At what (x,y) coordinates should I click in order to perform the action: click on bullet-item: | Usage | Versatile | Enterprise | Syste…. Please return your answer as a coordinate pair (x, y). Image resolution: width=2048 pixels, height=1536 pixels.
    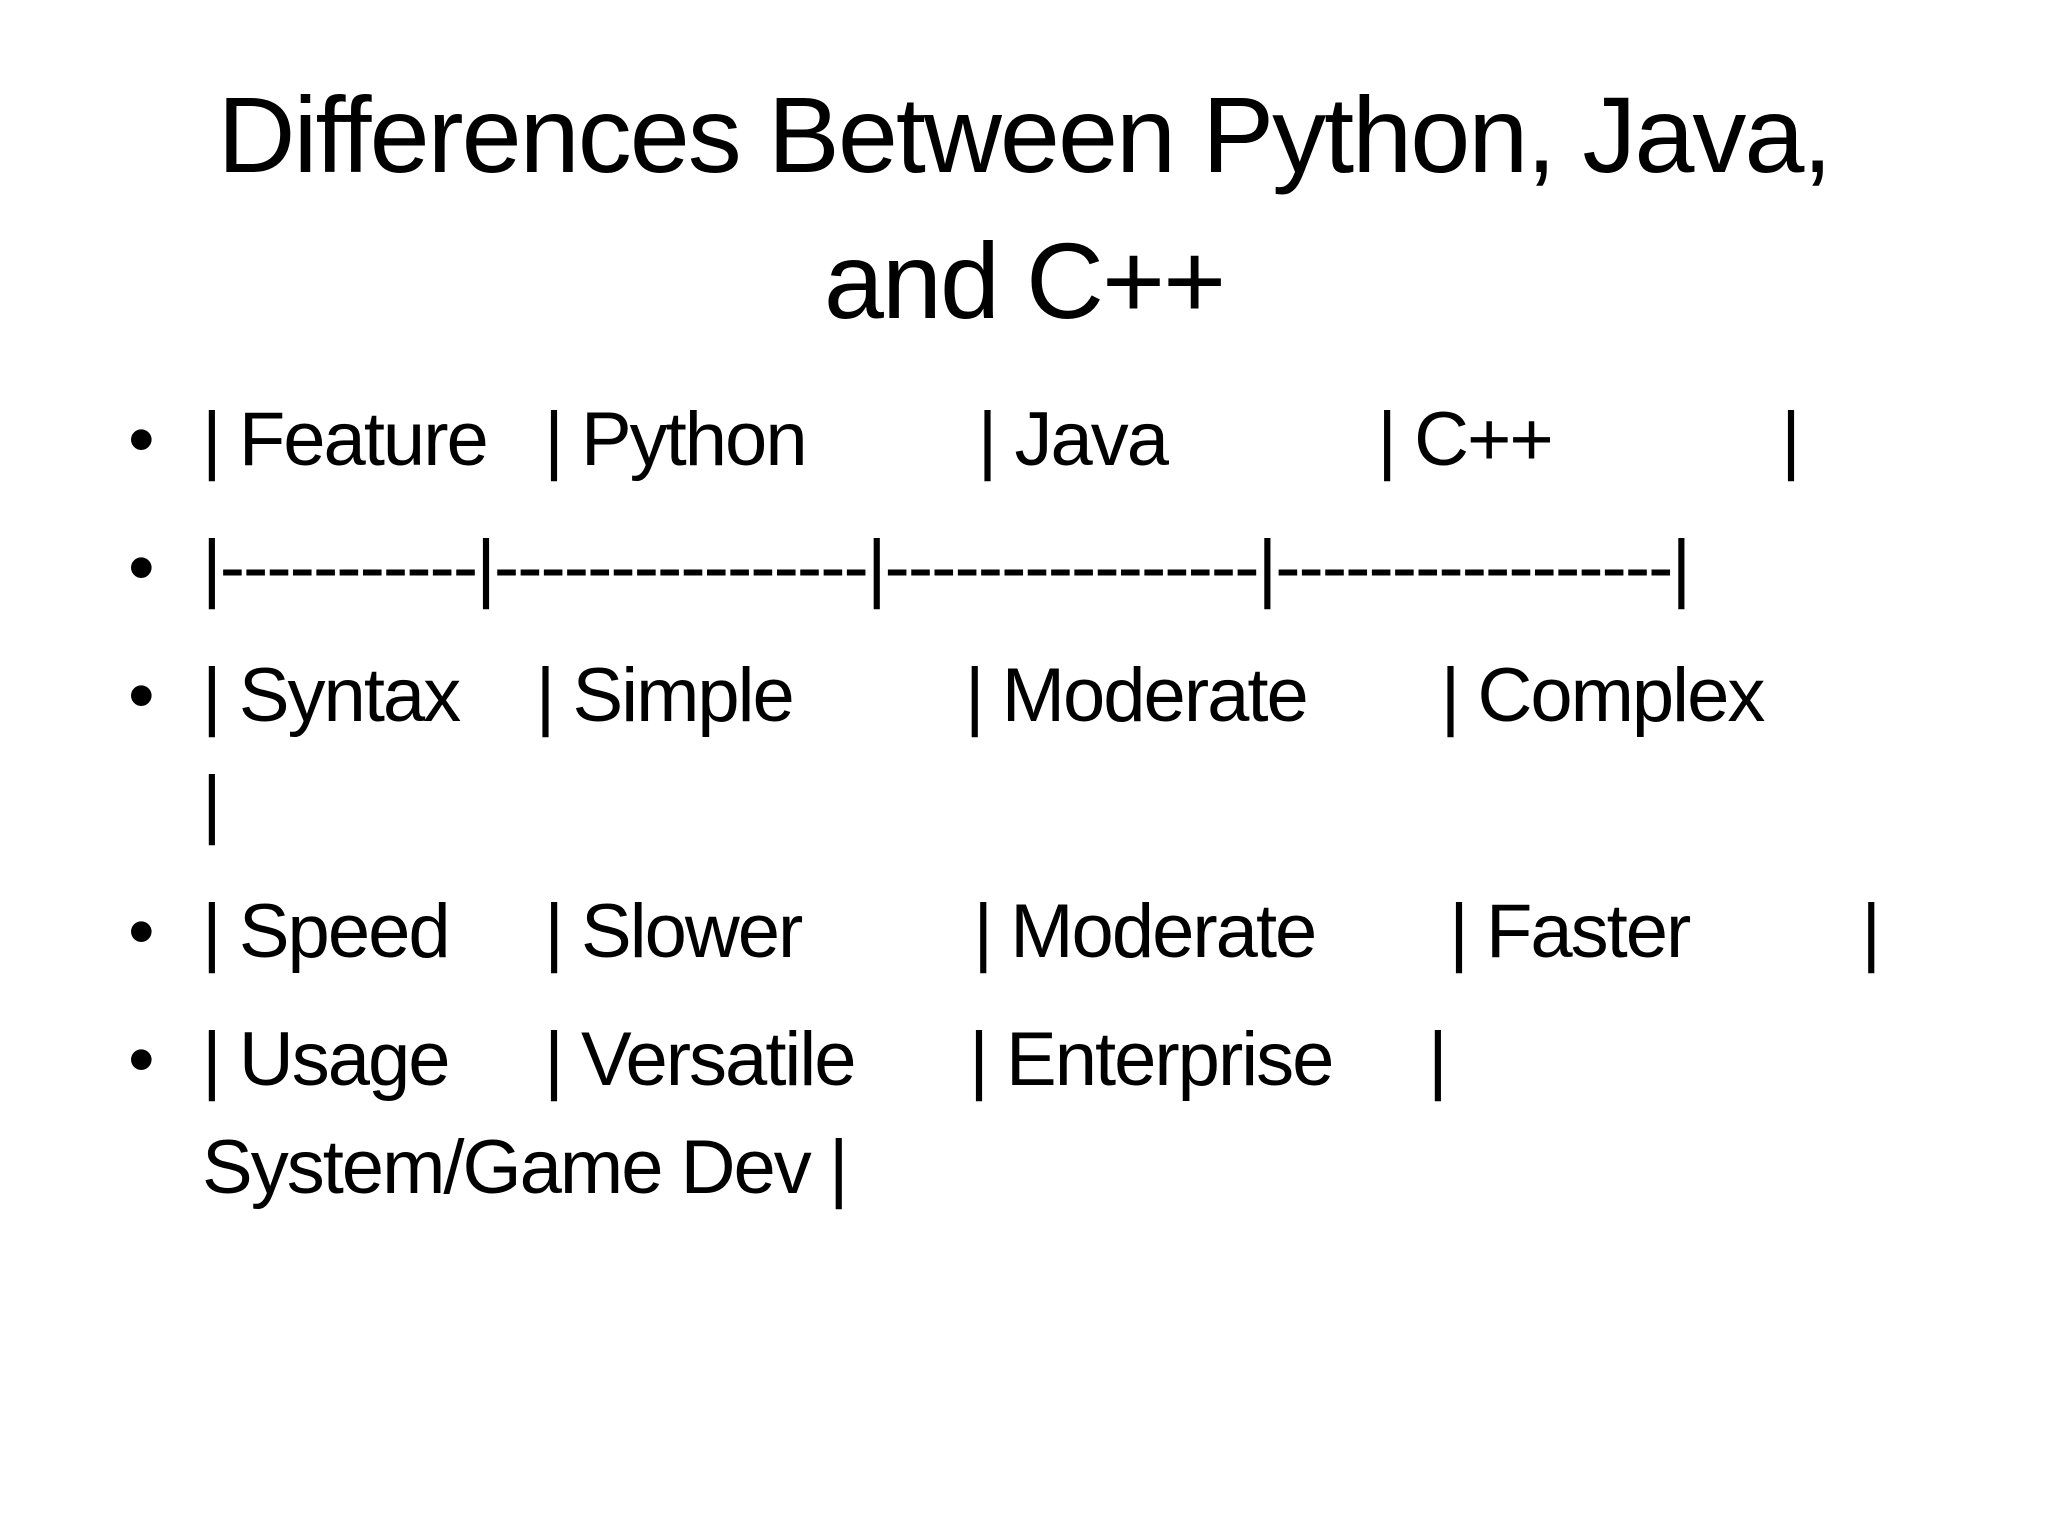
    Looking at the image, I should click on (1020, 1114).